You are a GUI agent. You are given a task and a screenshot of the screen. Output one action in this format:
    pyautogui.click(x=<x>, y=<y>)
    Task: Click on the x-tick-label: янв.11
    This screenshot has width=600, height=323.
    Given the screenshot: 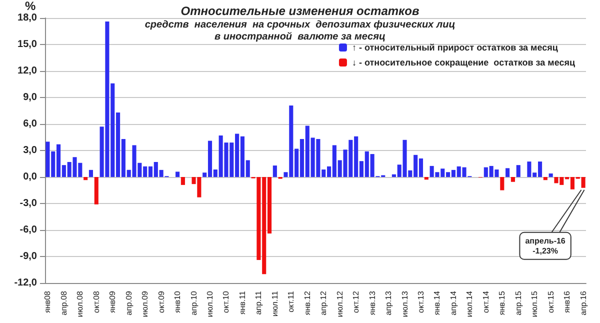 What is the action you would take?
    pyautogui.click(x=242, y=302)
    